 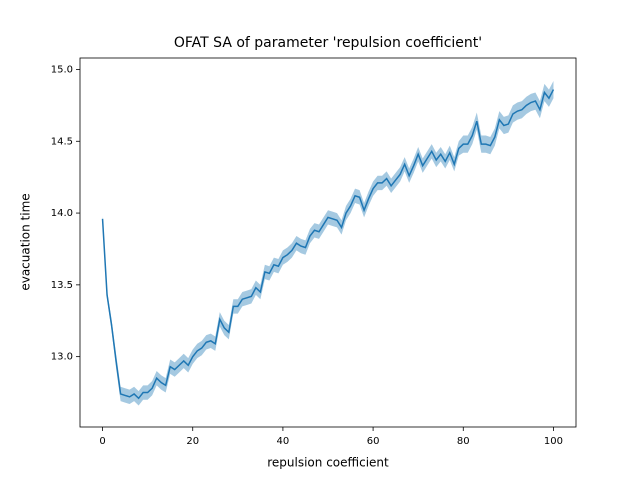 I want to click on y-axis-label: evacuation time, so click(x=26, y=241).